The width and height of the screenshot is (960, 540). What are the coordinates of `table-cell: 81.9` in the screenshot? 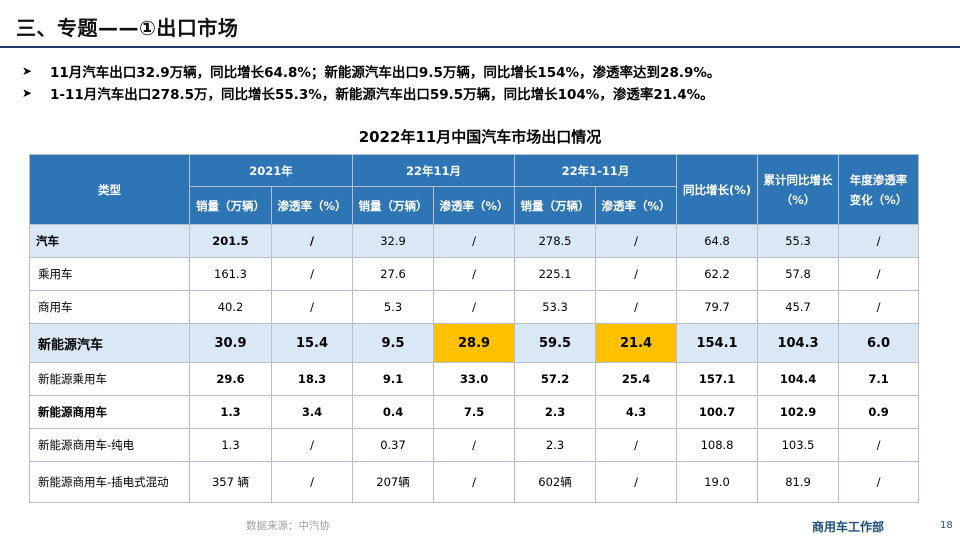 It's located at (798, 482).